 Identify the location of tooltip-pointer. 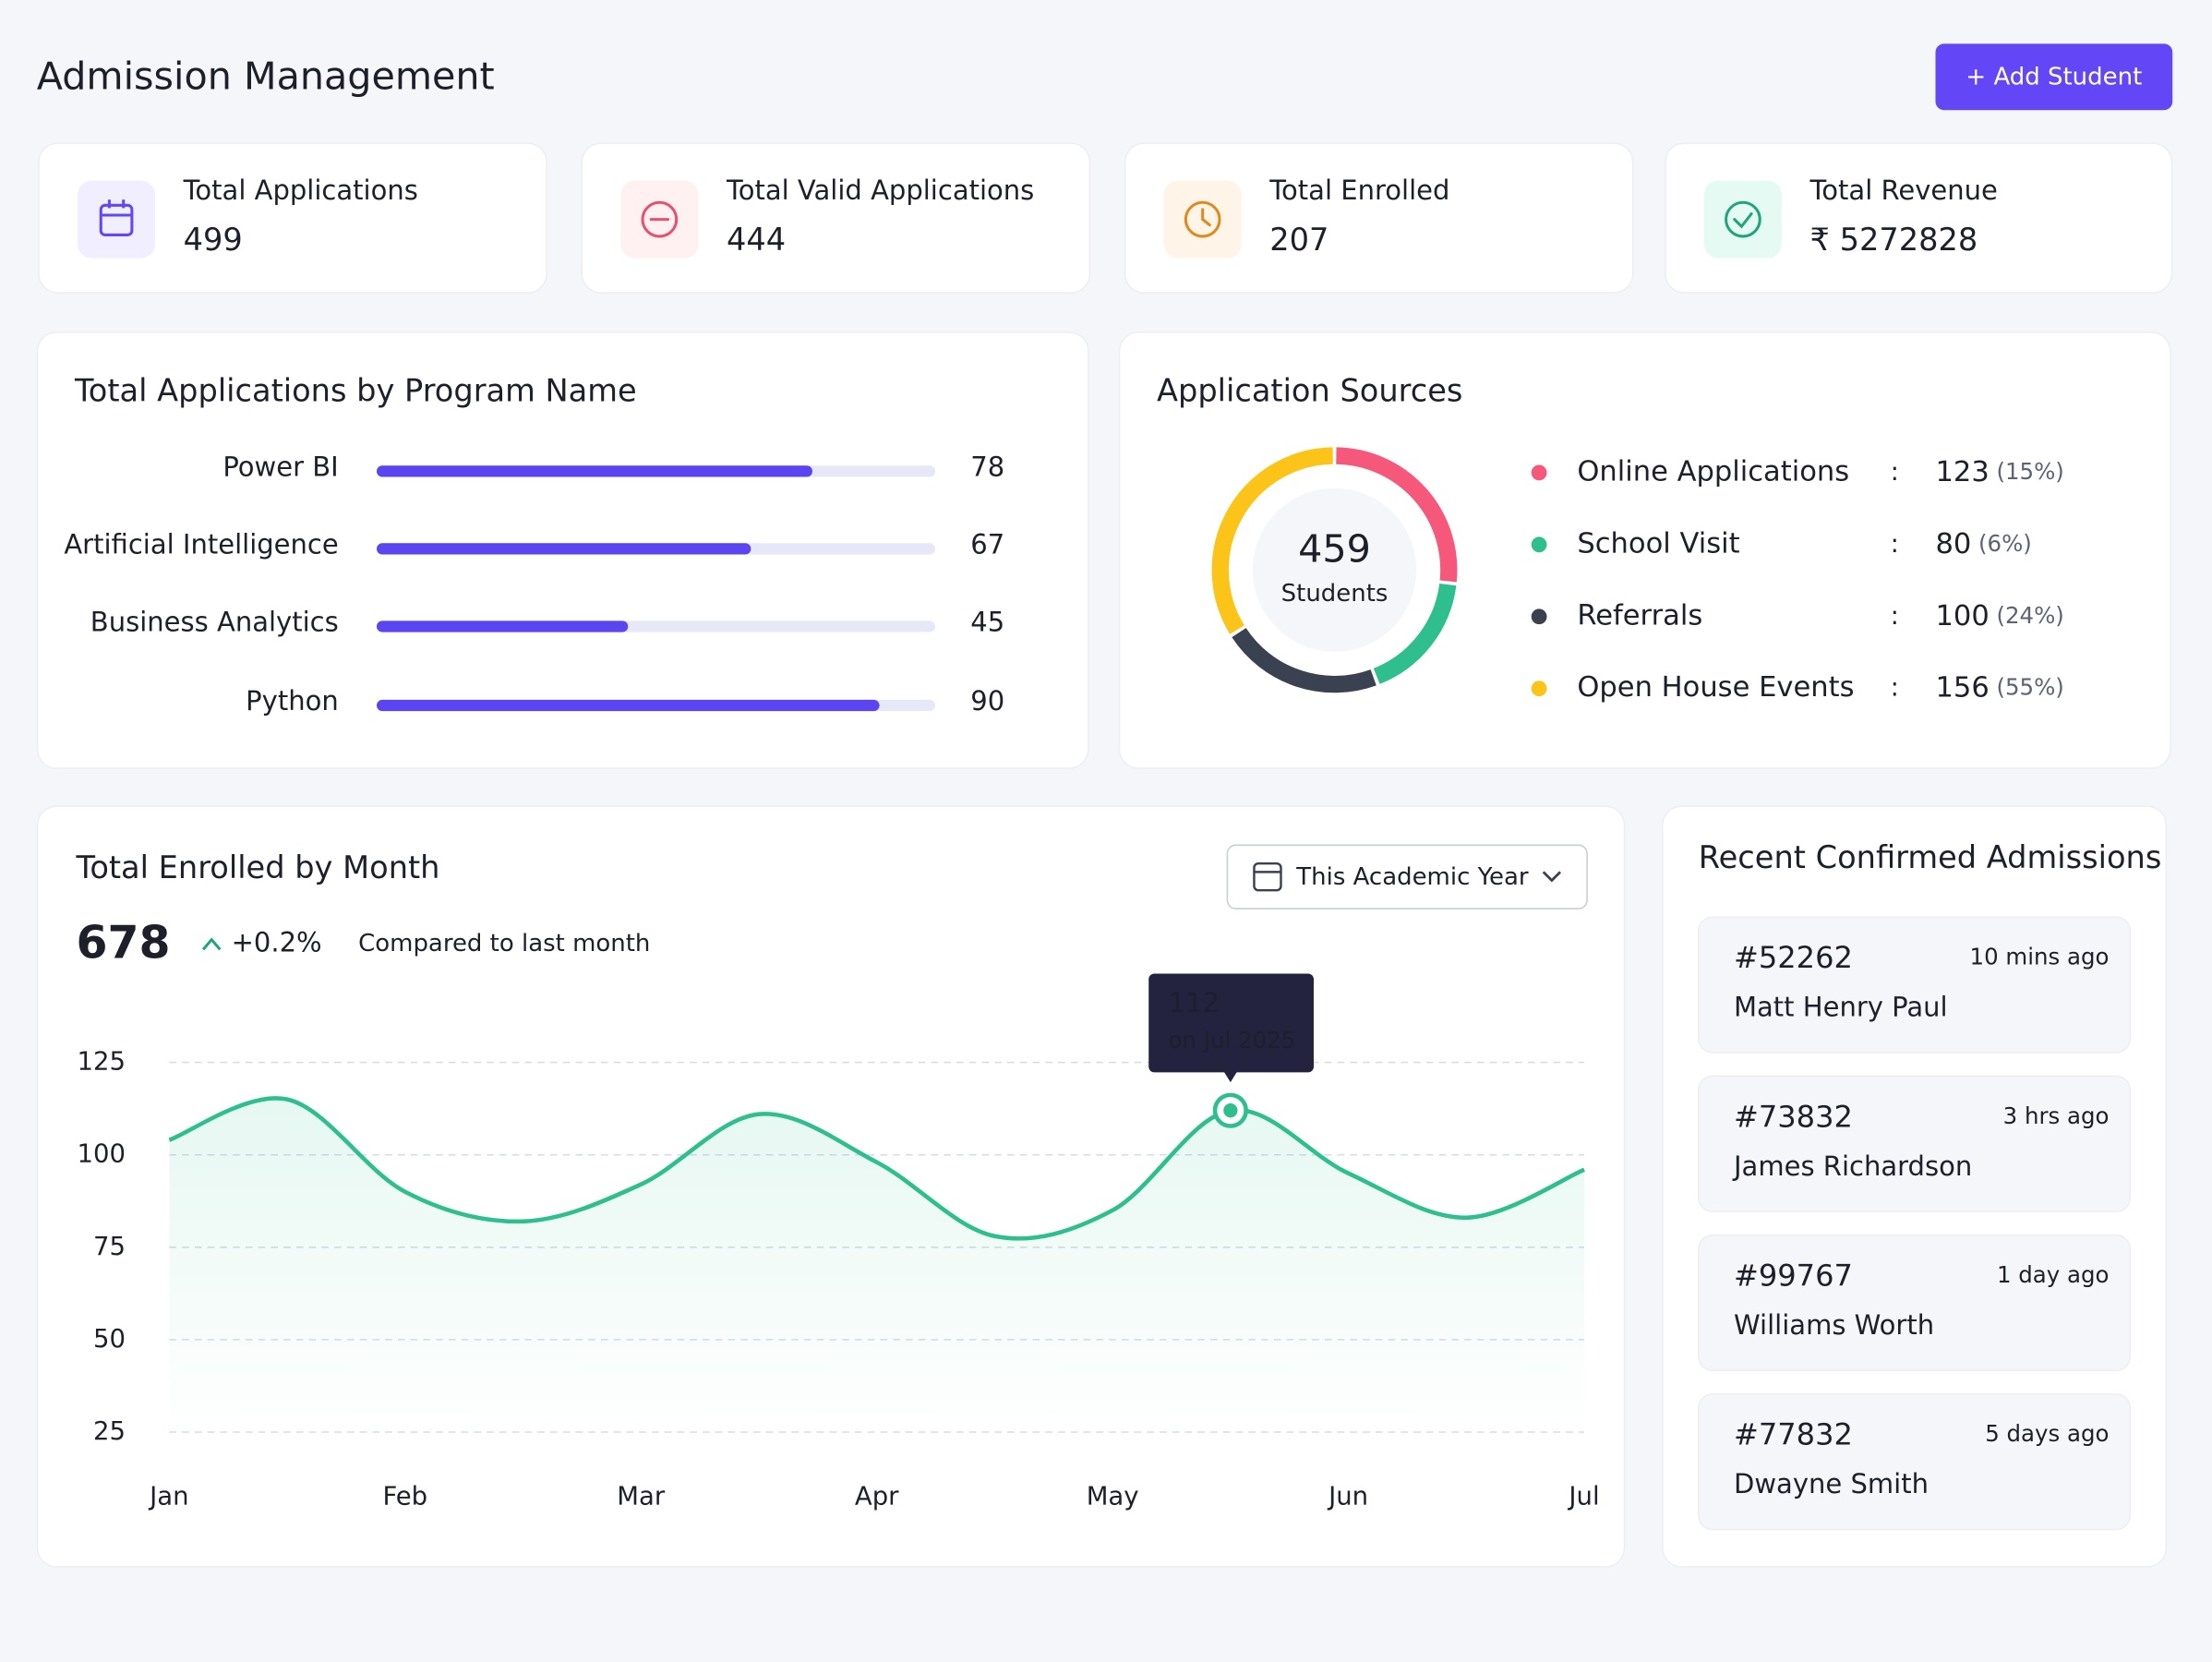
(1230, 1076).